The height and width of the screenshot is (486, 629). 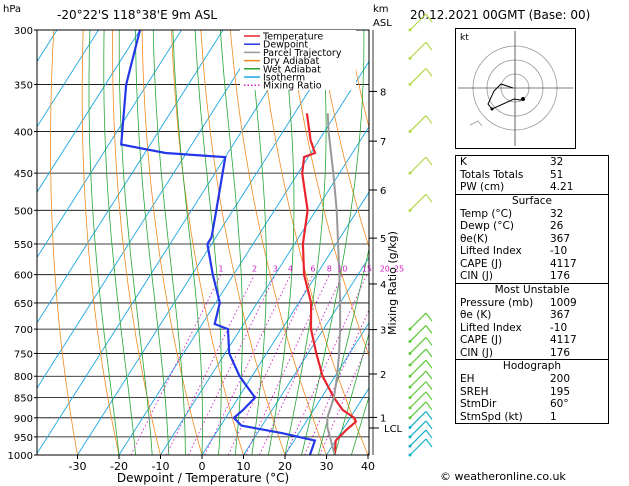 What do you see at coordinates (532, 226) in the screenshot?
I see `surface-row: Dewp (°C) 26` at bounding box center [532, 226].